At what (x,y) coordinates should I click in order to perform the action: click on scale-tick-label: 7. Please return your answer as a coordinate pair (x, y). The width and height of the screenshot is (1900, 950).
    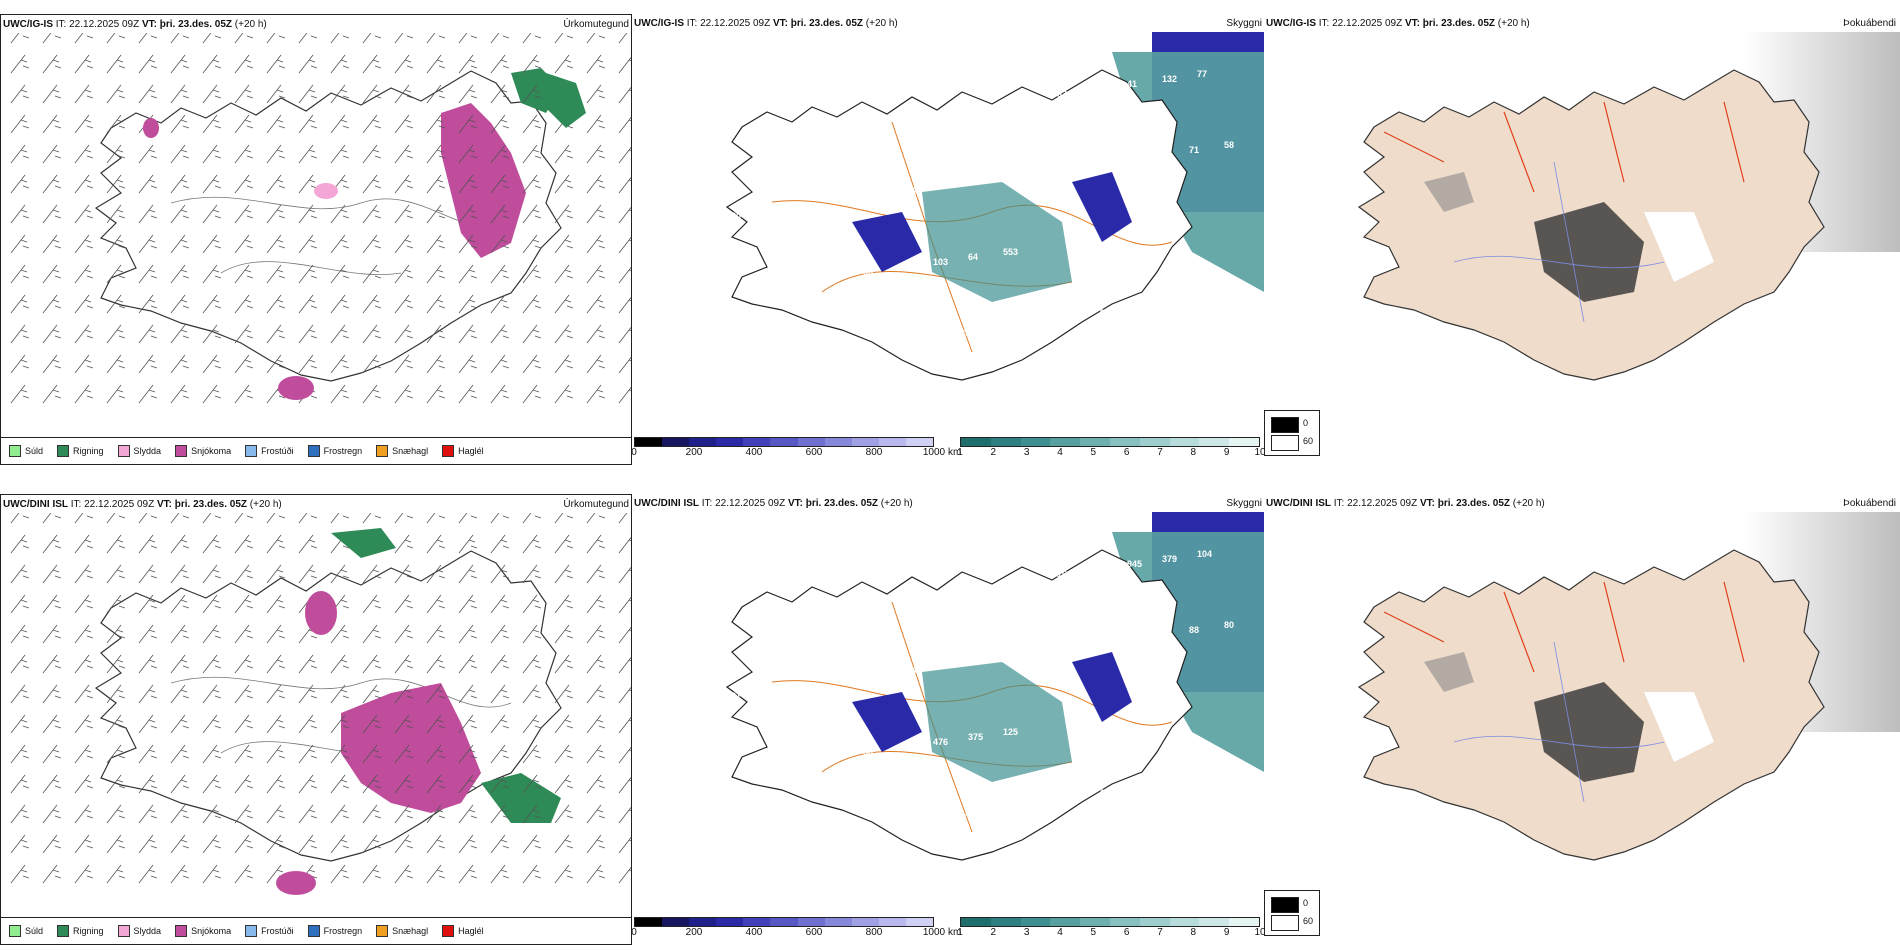
    Looking at the image, I should click on (1160, 932).